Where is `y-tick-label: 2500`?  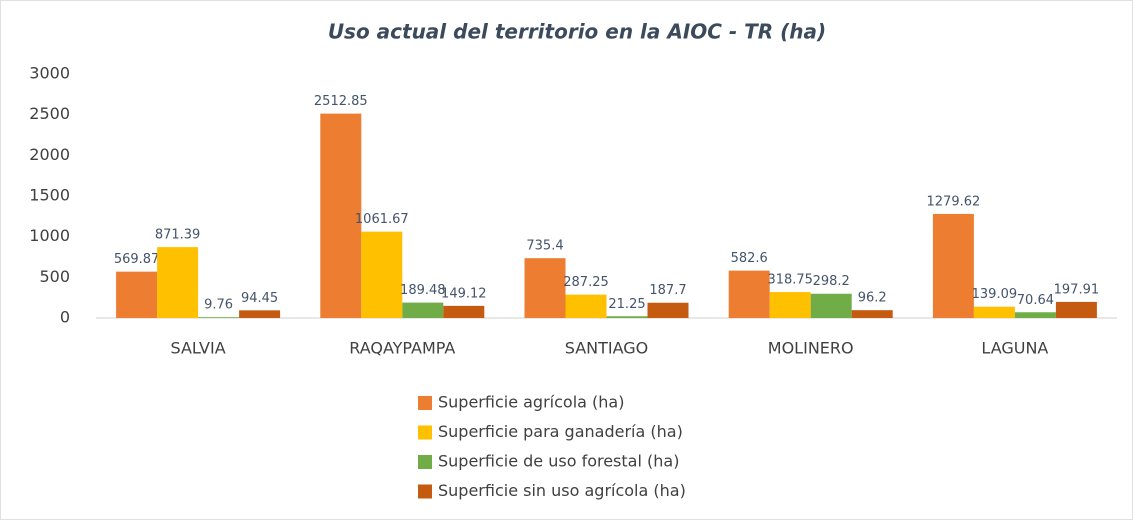
y-tick-label: 2500 is located at coordinates (49, 113).